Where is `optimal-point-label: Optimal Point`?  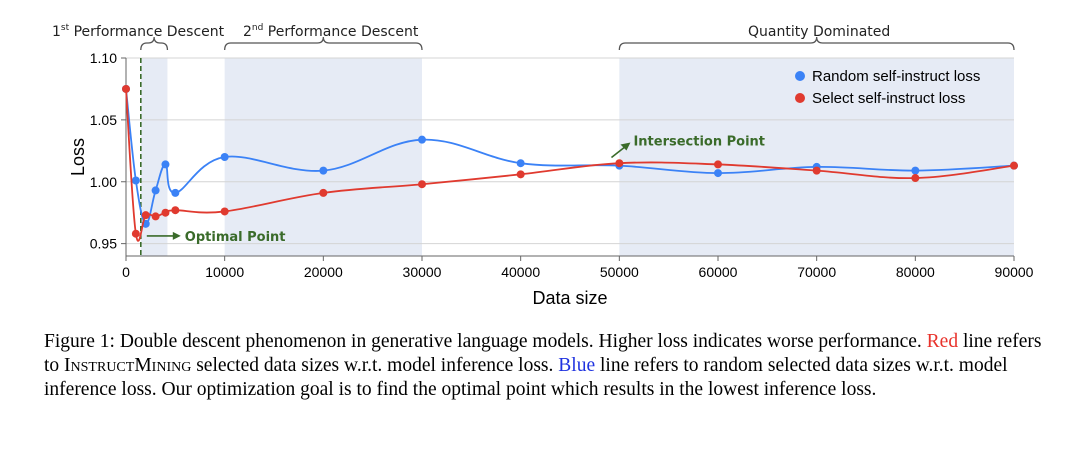
optimal-point-label: Optimal Point is located at coordinates (235, 237).